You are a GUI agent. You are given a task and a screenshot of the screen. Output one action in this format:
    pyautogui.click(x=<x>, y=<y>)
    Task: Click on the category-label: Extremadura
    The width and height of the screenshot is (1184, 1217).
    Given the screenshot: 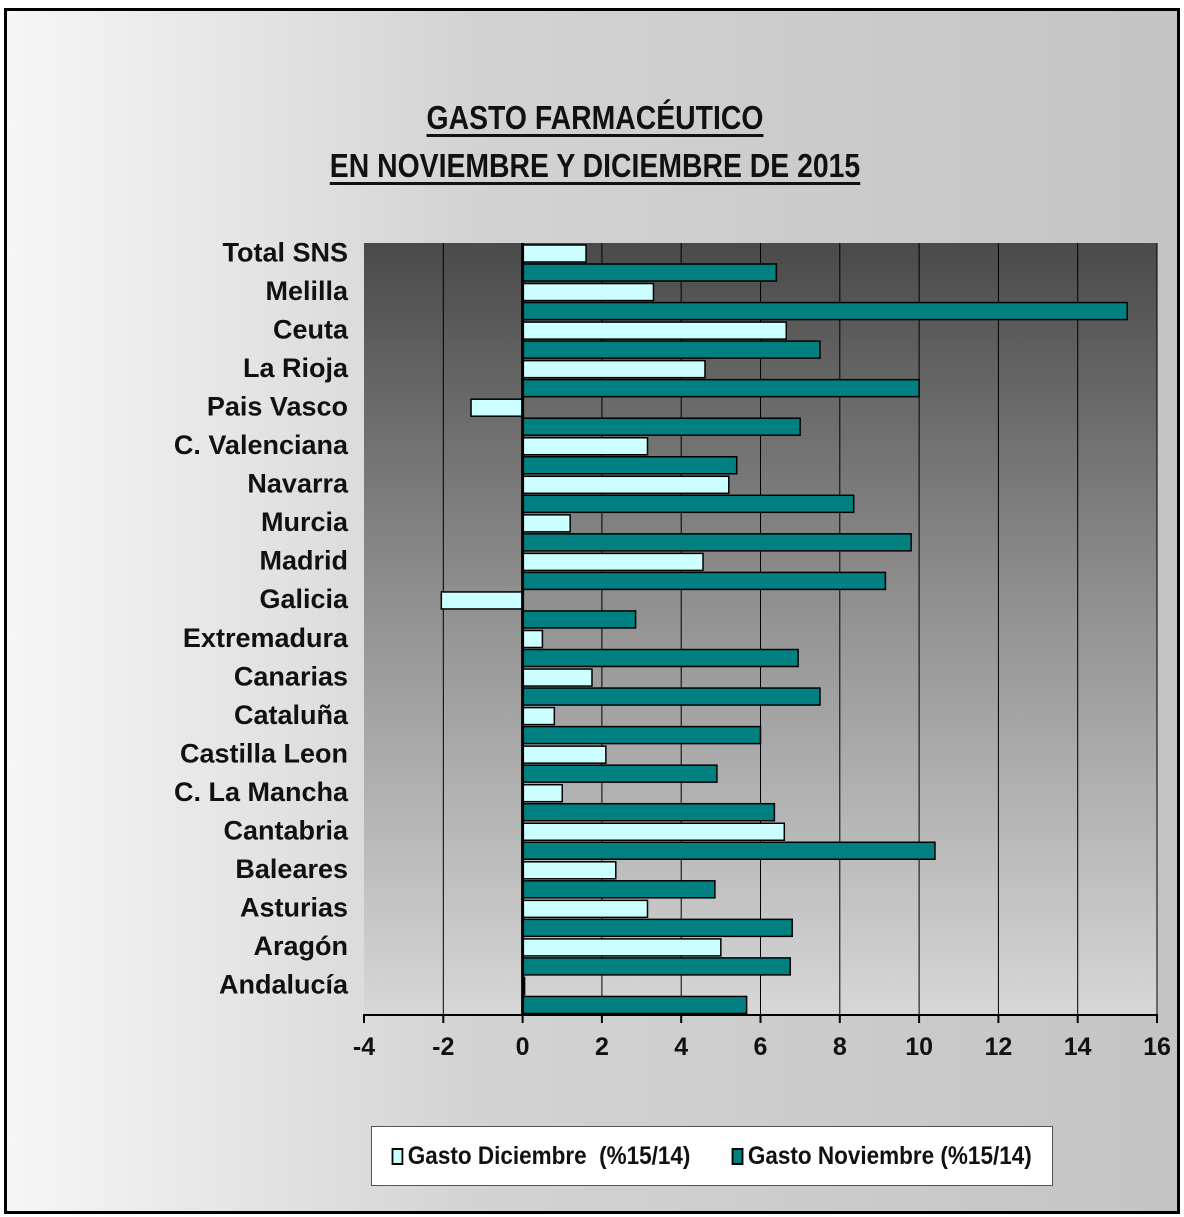 What is the action you would take?
    pyautogui.click(x=266, y=638)
    